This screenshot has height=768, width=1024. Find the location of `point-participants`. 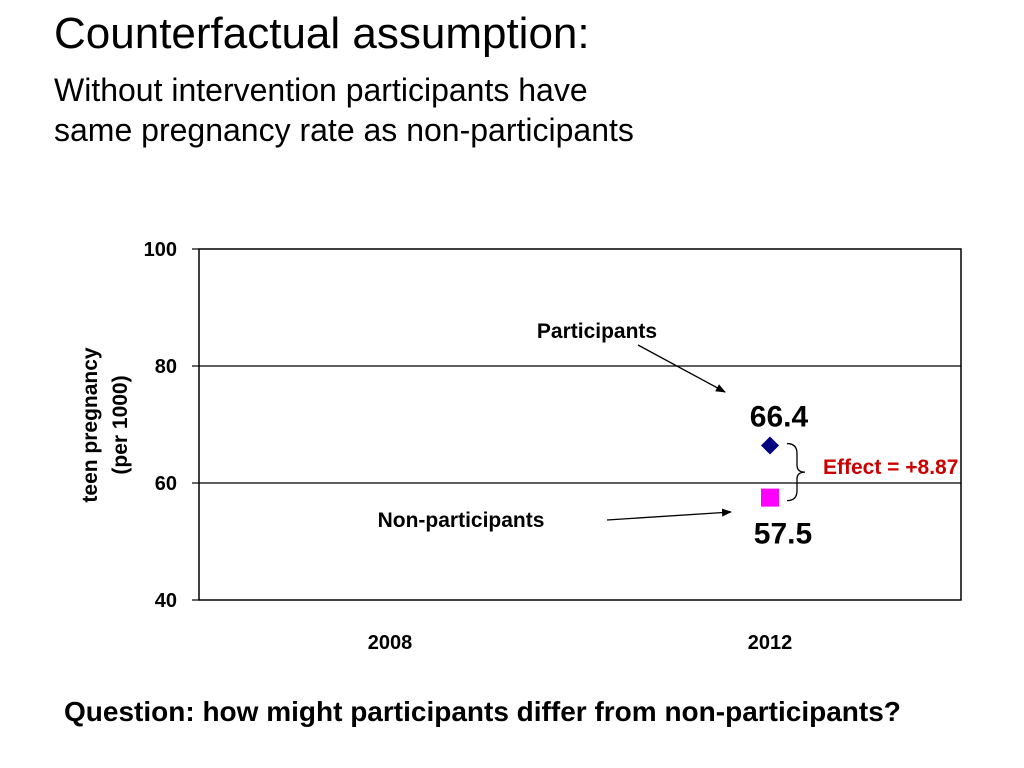

point-participants is located at coordinates (770, 445).